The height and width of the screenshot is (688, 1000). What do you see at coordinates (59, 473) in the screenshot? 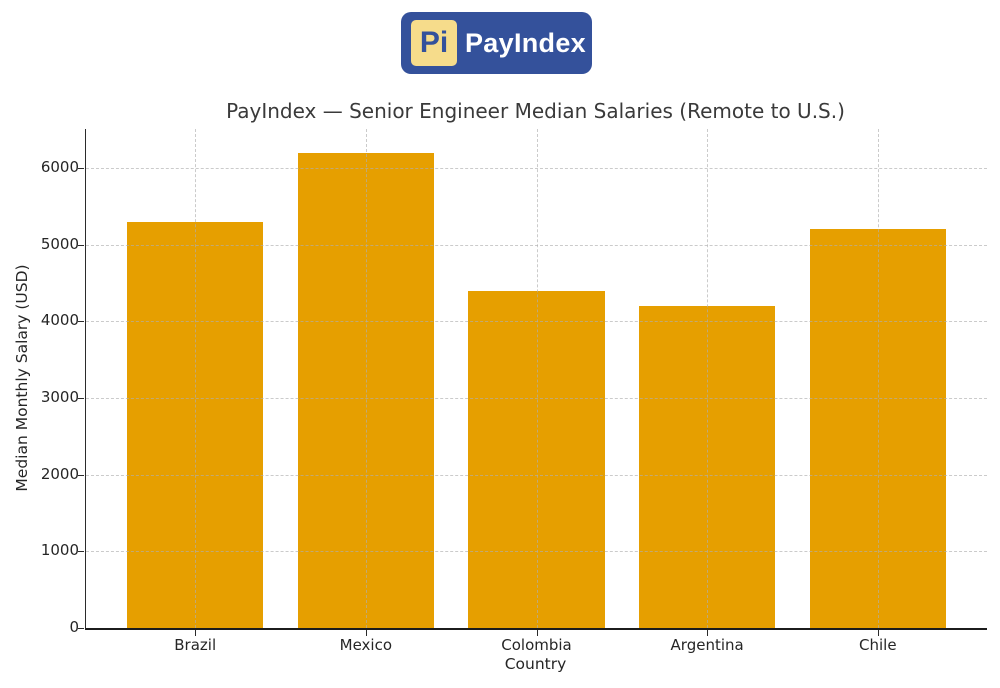
I see `y-tick-label: 2000` at bounding box center [59, 473].